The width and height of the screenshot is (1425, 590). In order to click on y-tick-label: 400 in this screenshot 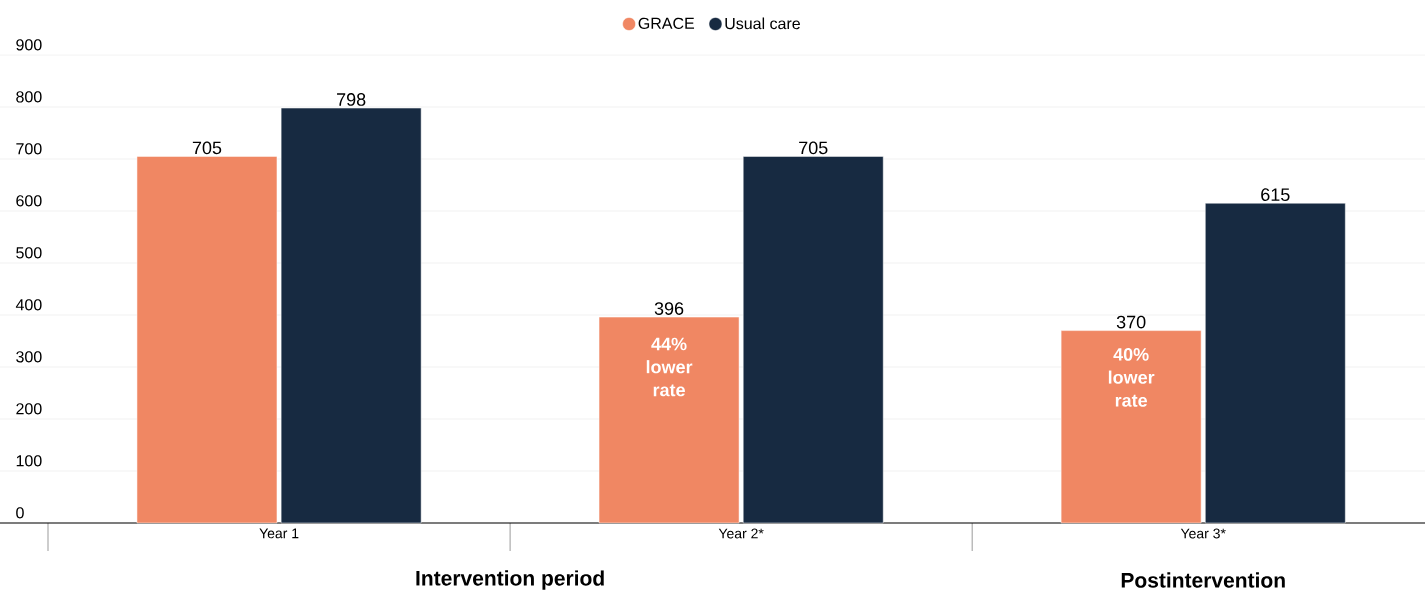, I will do `click(28, 305)`.